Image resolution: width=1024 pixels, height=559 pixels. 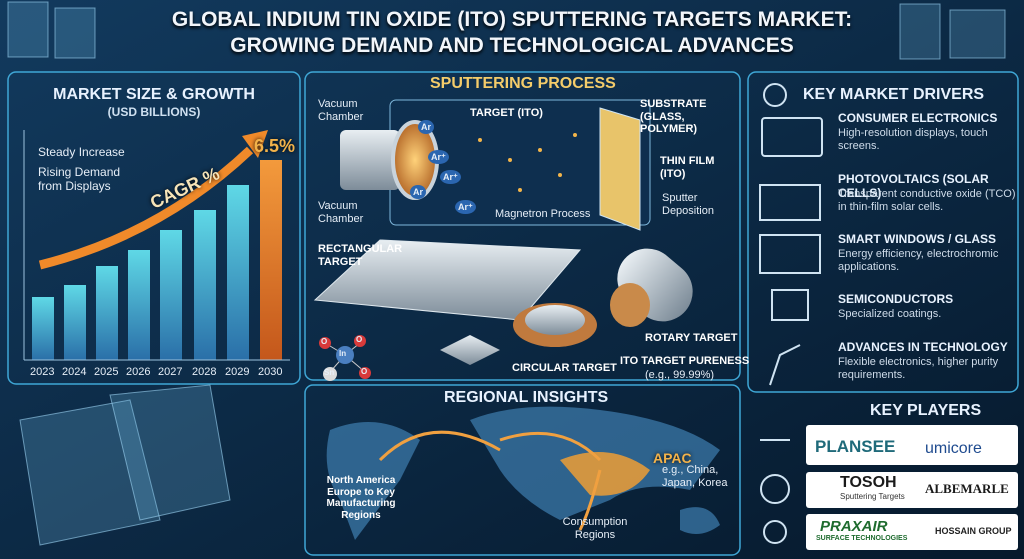 What do you see at coordinates (700, 520) in the screenshot?
I see `australia` at bounding box center [700, 520].